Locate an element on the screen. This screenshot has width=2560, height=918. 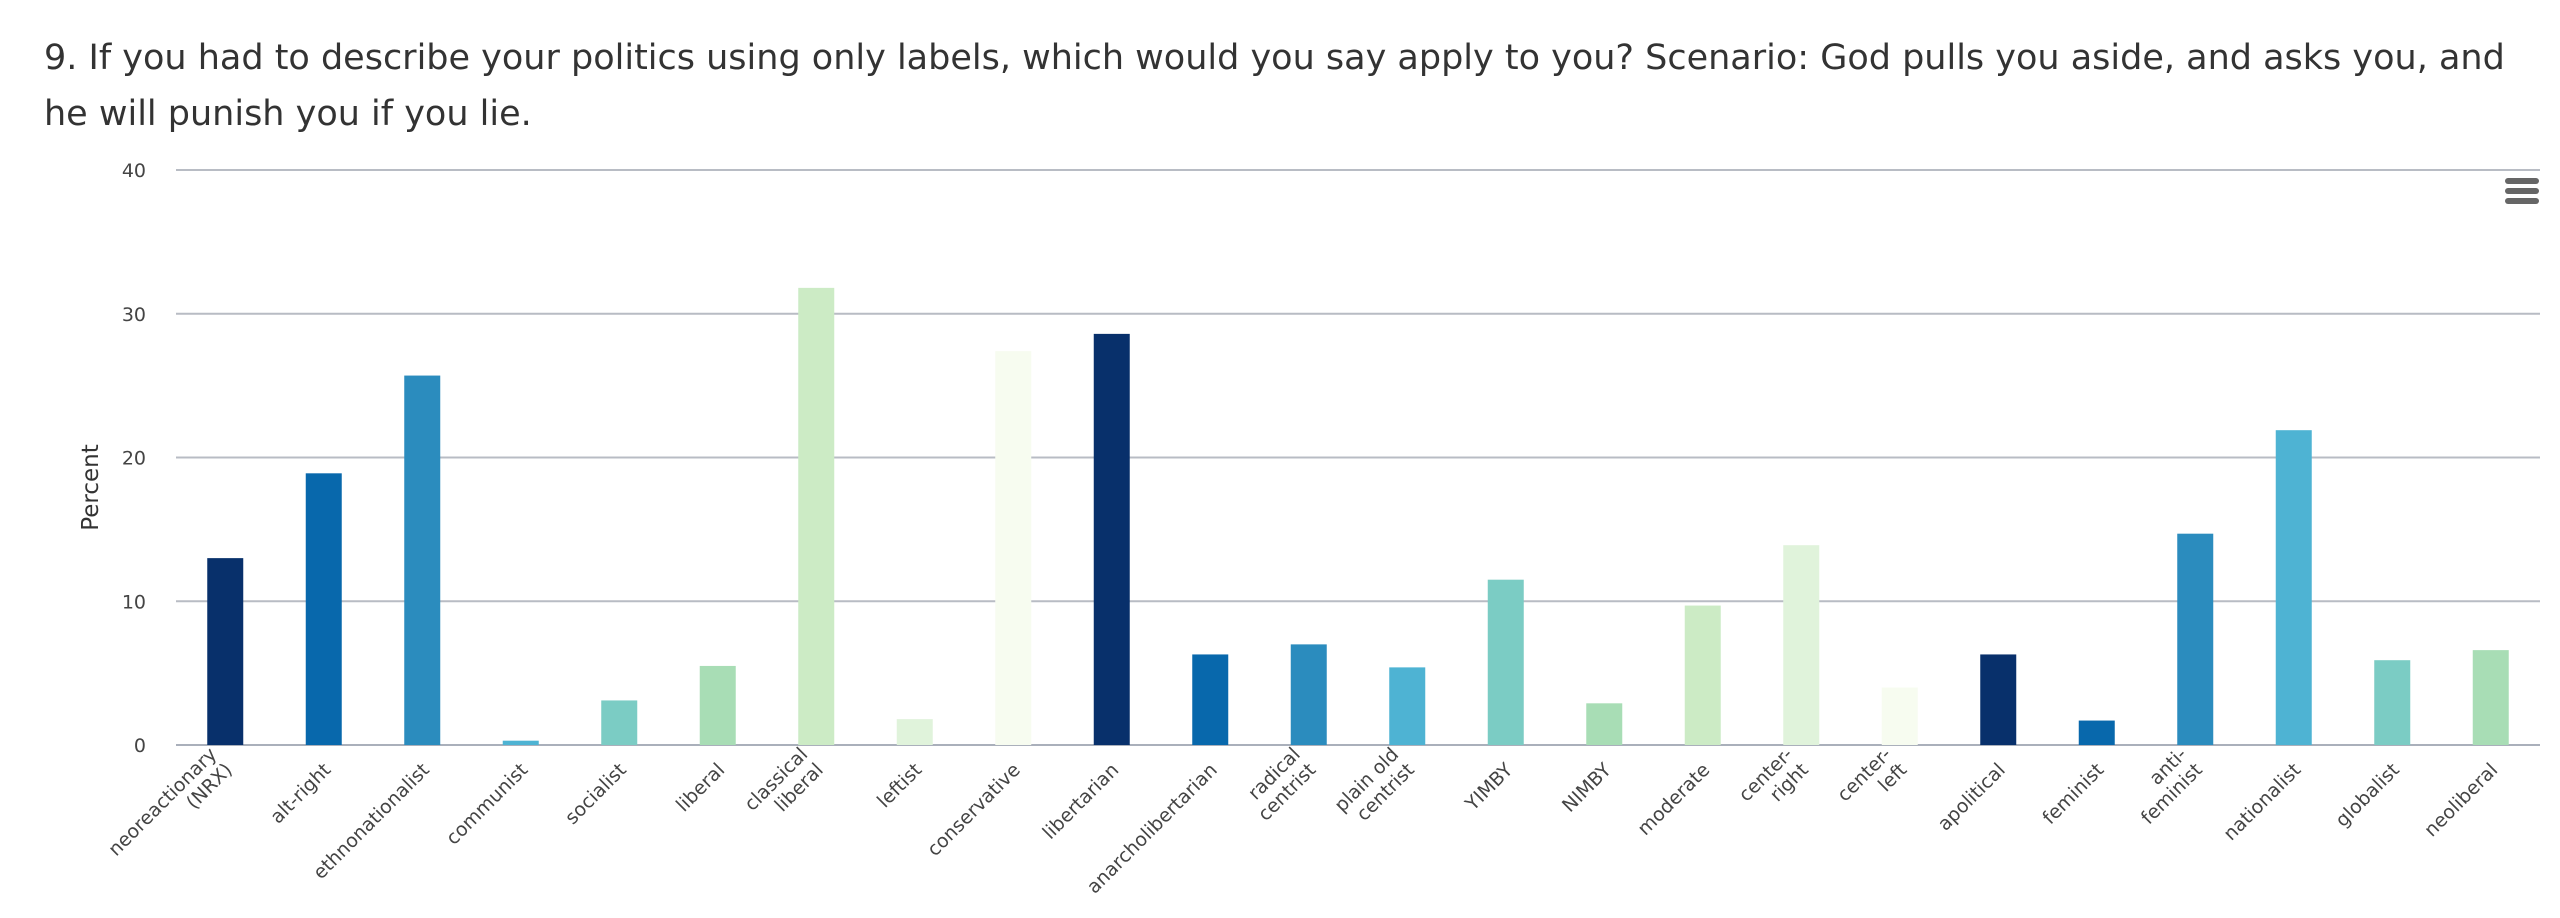
y-tick-label: 10 is located at coordinates (134, 602).